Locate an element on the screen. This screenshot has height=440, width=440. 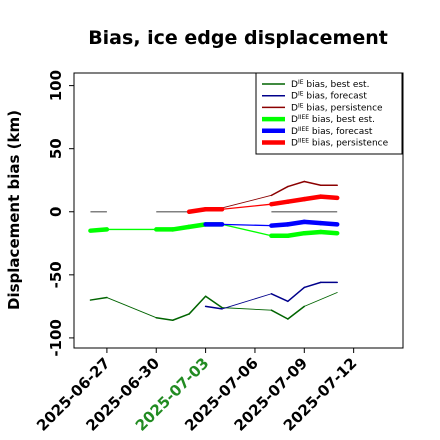
y-tick-label: -50 is located at coordinates (56, 274).